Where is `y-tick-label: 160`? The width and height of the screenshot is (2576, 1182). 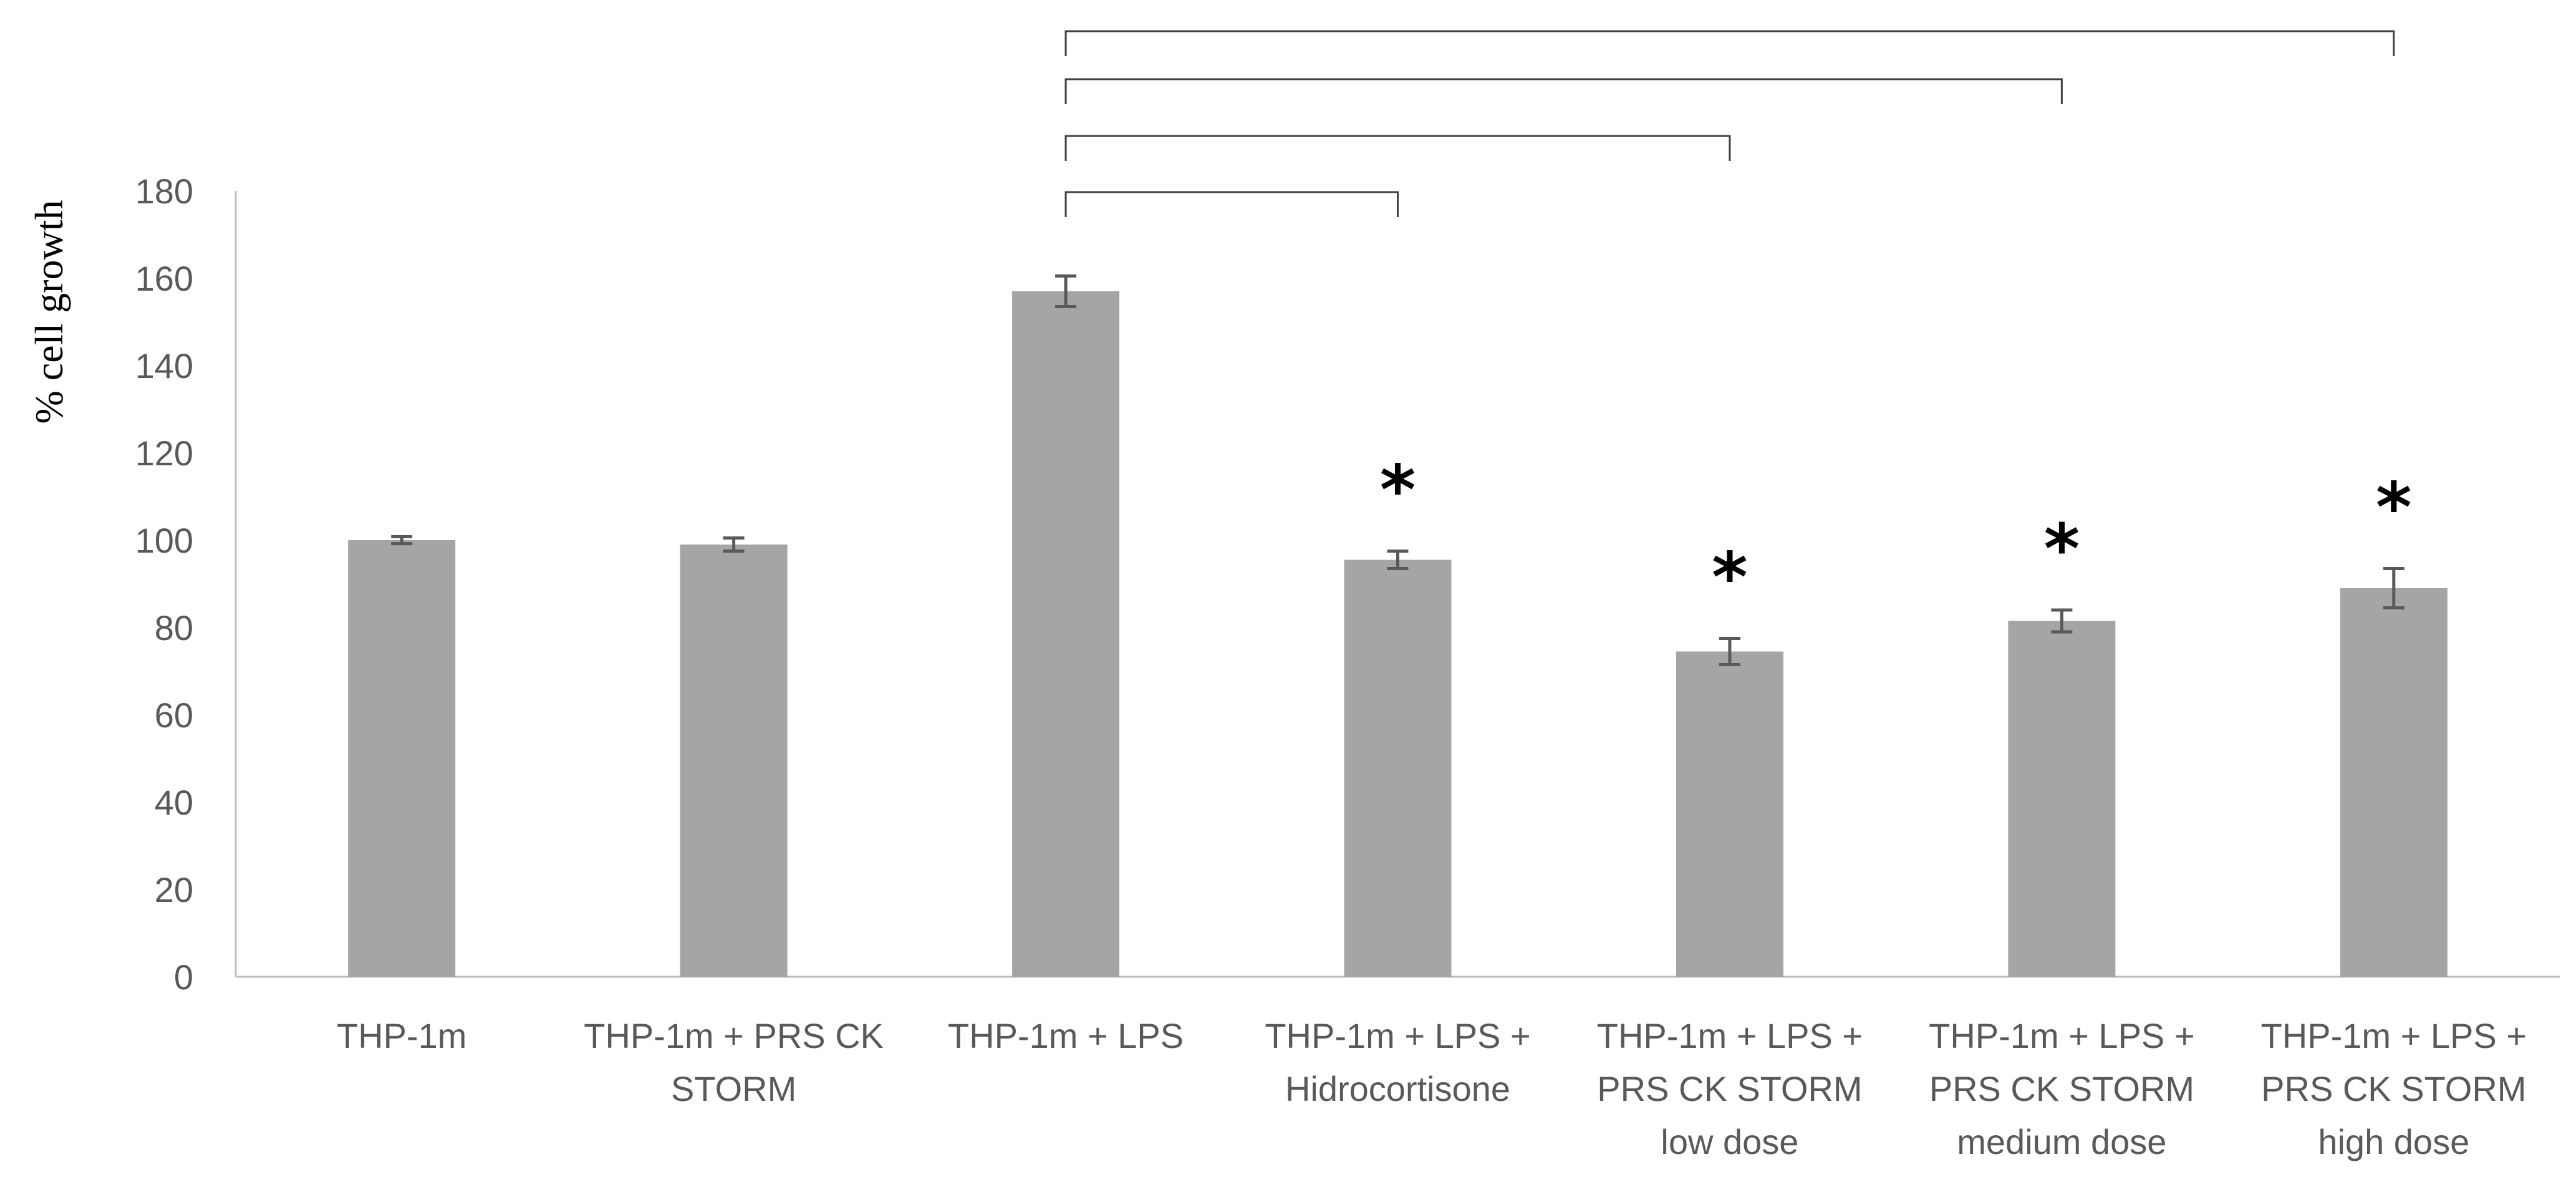
y-tick-label: 160 is located at coordinates (164, 278).